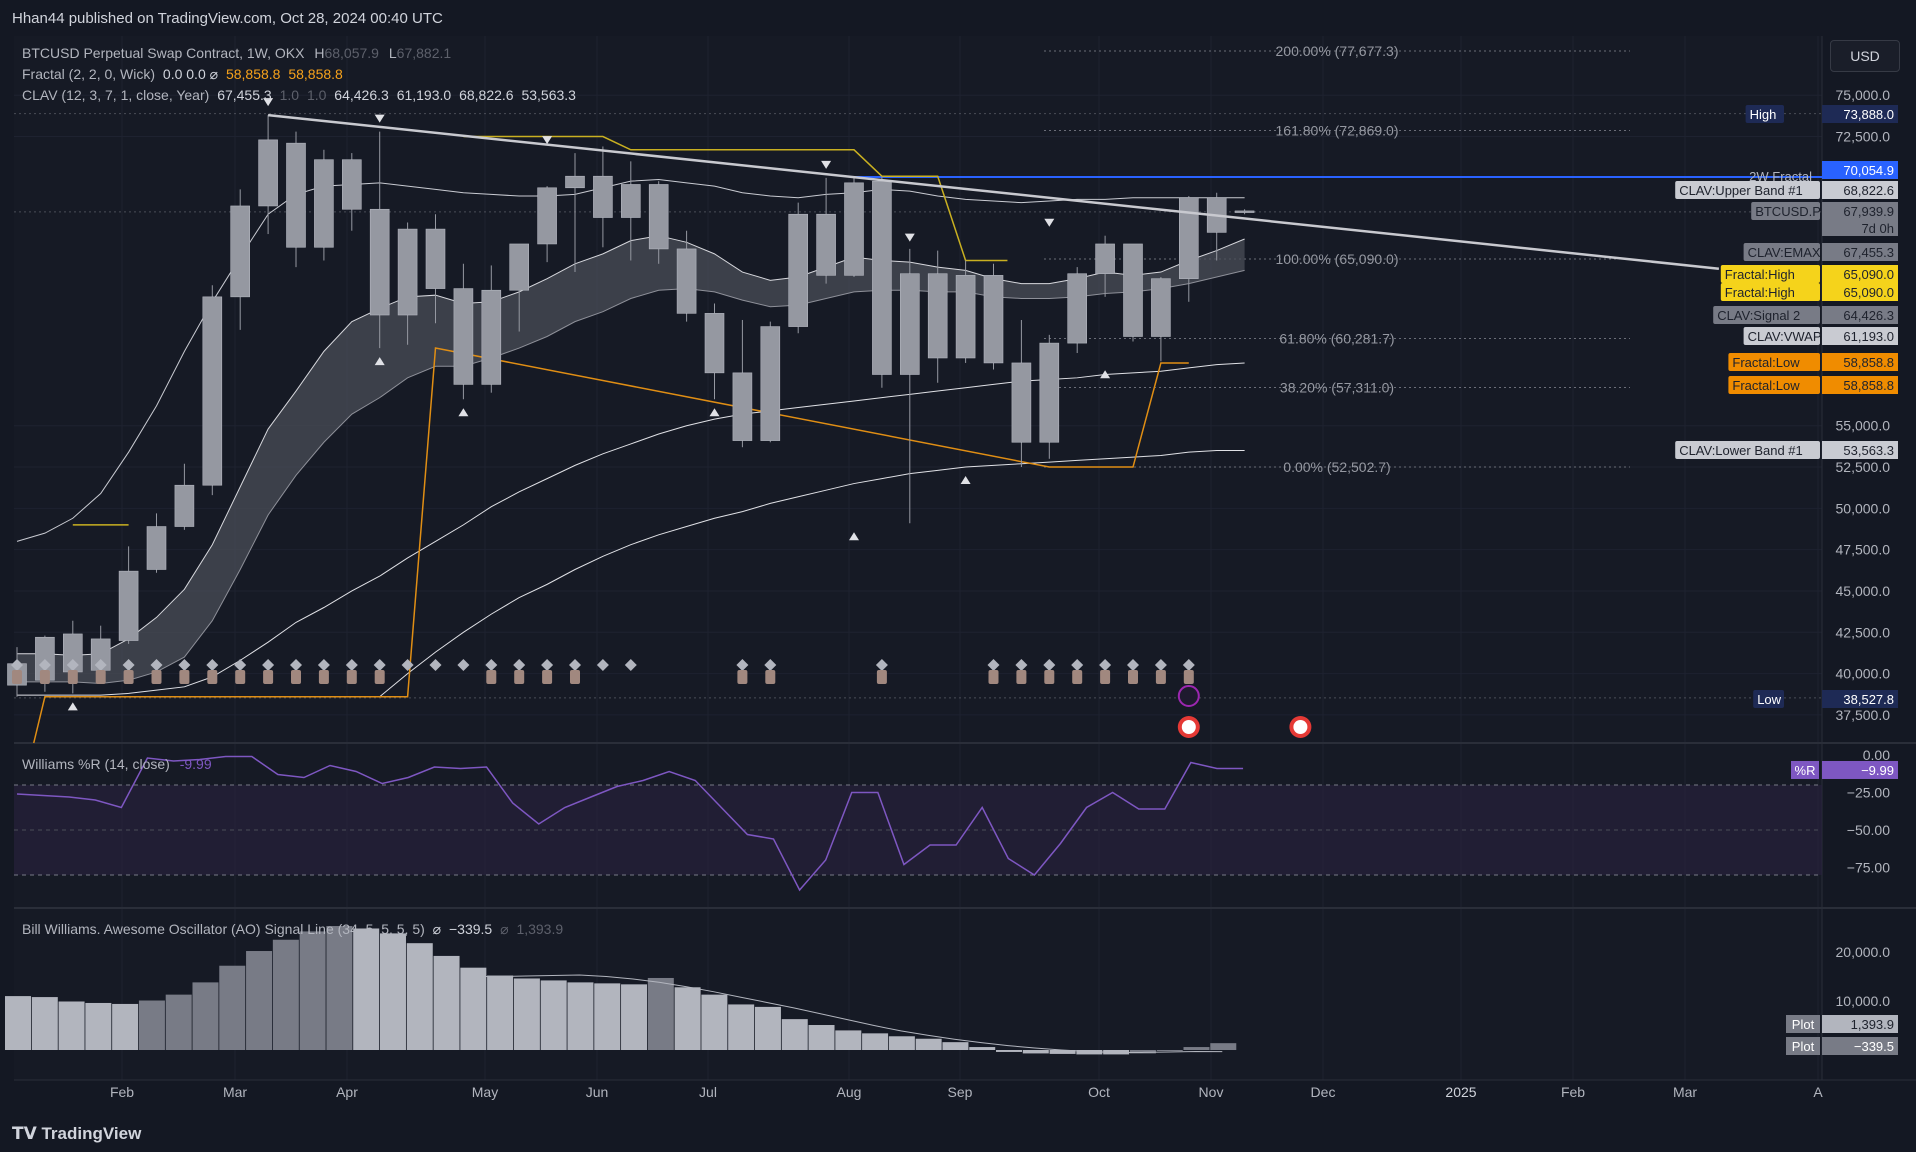 The image size is (1916, 1152). I want to click on fractal-high-line, so click(735, 198).